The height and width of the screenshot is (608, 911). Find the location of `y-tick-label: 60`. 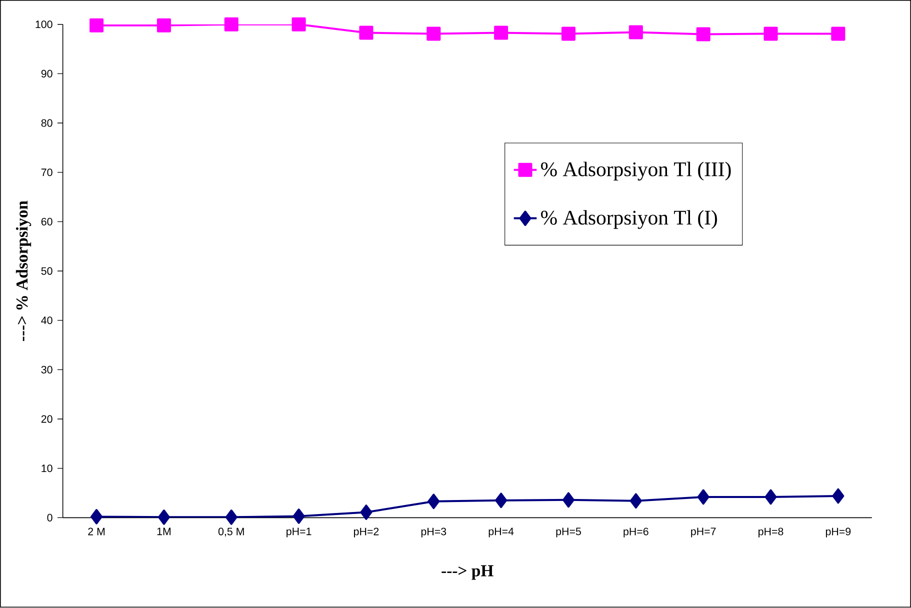

y-tick-label: 60 is located at coordinates (46, 222).